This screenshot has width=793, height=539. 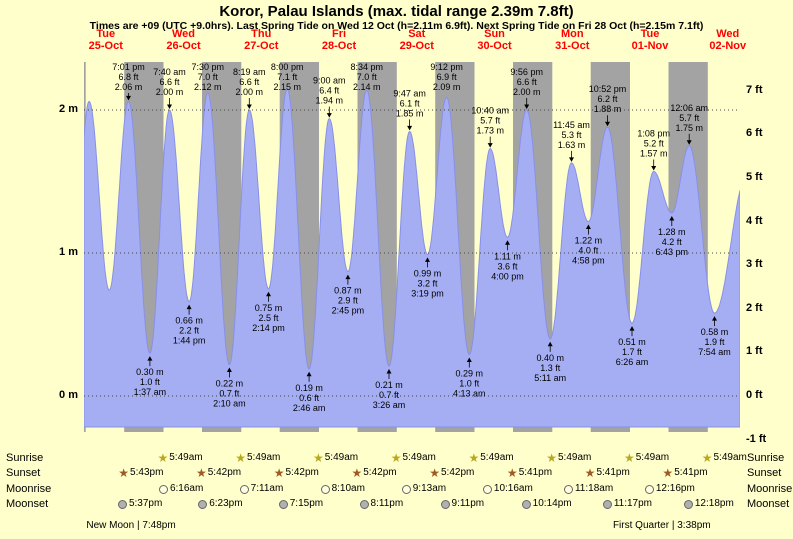 What do you see at coordinates (654, 154) in the screenshot?
I see `tide-extreme-annotation: 1.57 m` at bounding box center [654, 154].